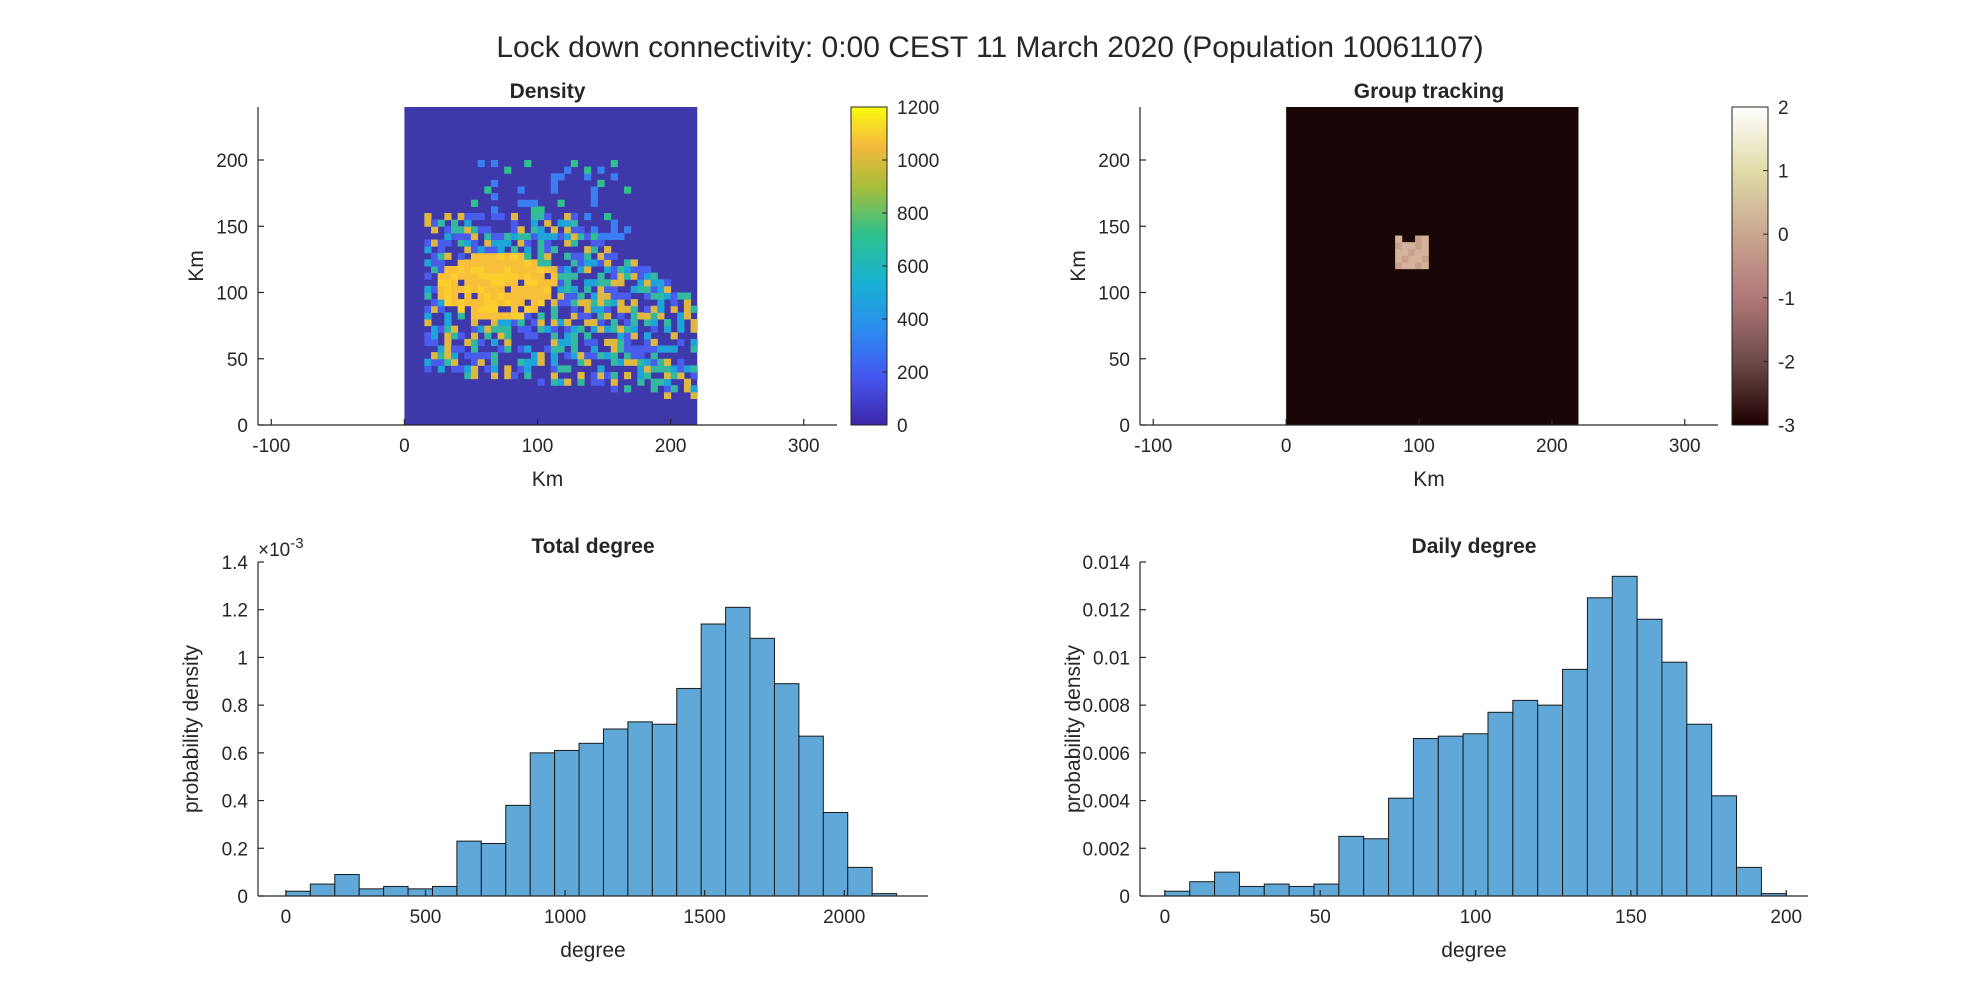 The width and height of the screenshot is (1980, 995). Describe the element at coordinates (1124, 426) in the screenshot. I see `y-tick-label: 0` at that location.